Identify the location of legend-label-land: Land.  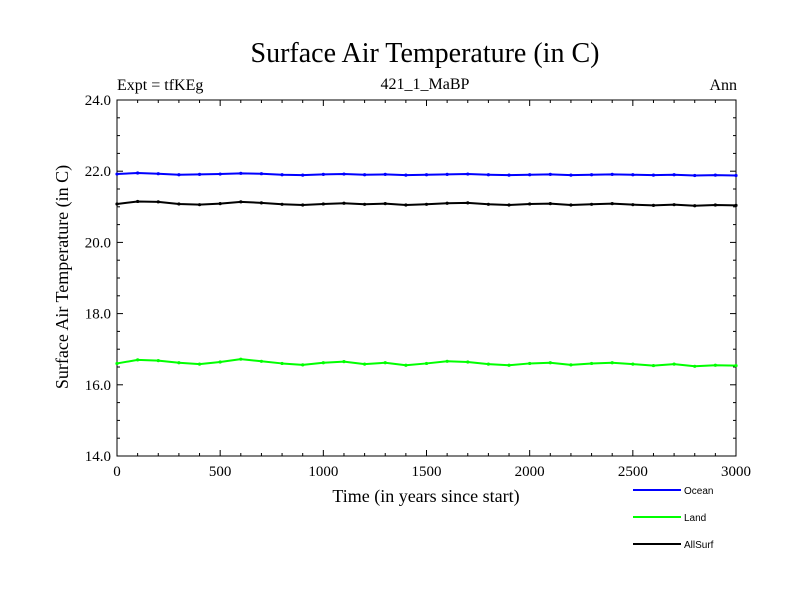
(695, 518).